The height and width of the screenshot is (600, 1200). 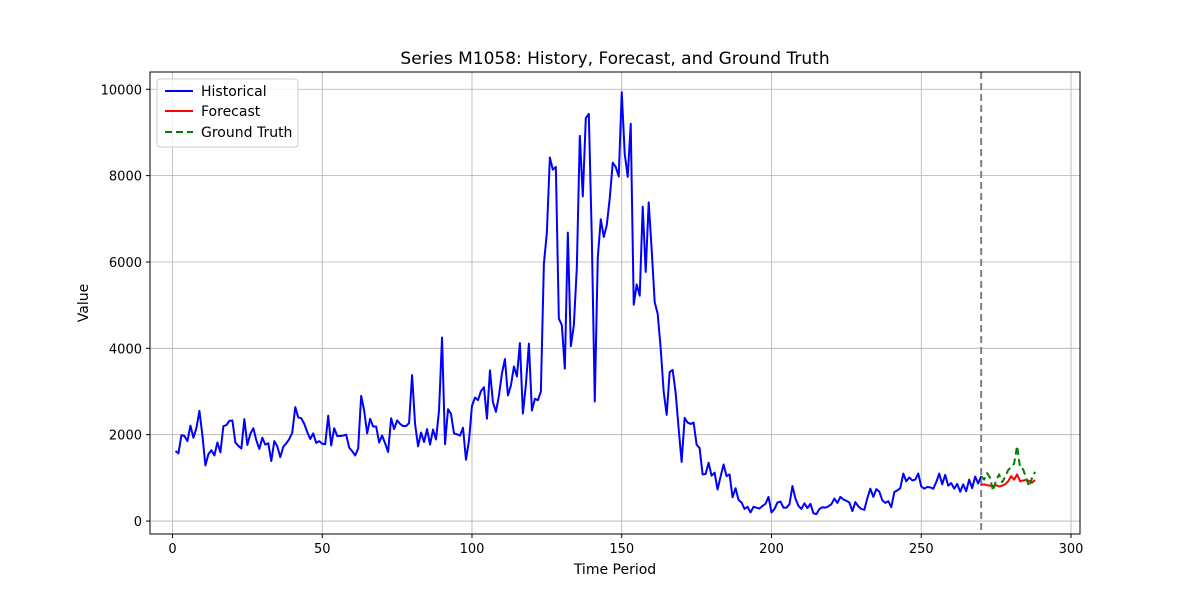 I want to click on x-tick-label: 50, so click(x=322, y=549).